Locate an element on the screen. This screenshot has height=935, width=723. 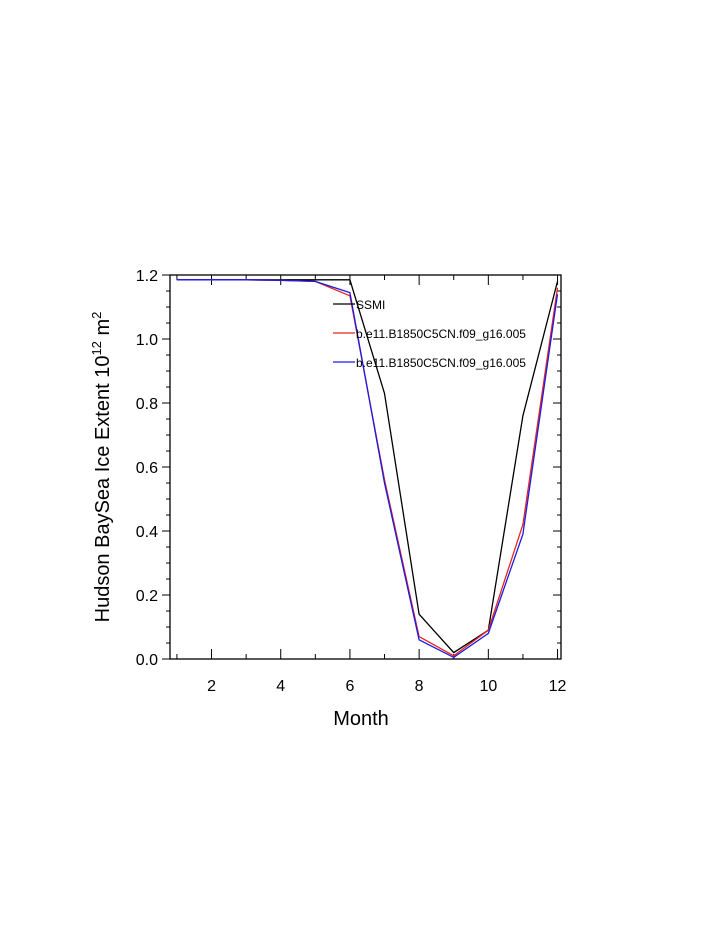
y-axis-label-main: Hudson BaySea Ice Extent 10 is located at coordinates (103, 489).